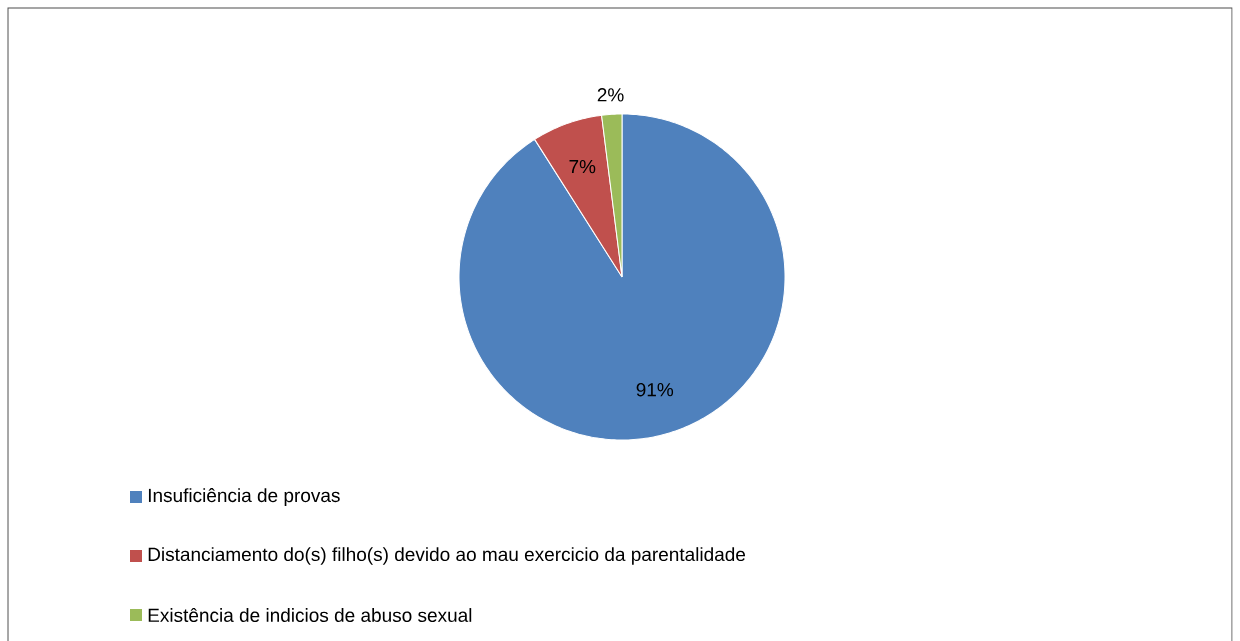 Image resolution: width=1240 pixels, height=641 pixels. What do you see at coordinates (447, 556) in the screenshot?
I see `legend-label: Distanciamento do(s) filho(s) devido ao mau exercicio da parentalidade` at bounding box center [447, 556].